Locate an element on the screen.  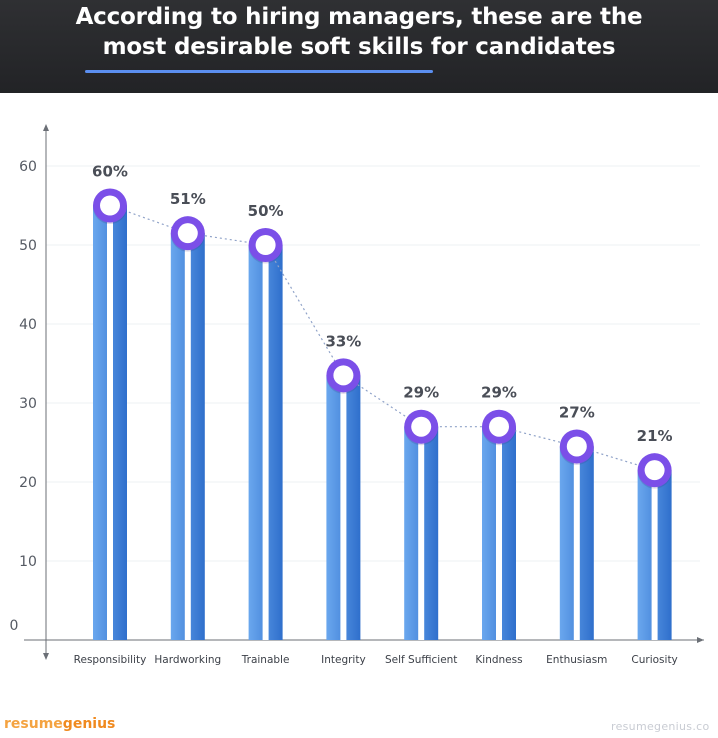
x-tick-label: Curiosity is located at coordinates (654, 660).